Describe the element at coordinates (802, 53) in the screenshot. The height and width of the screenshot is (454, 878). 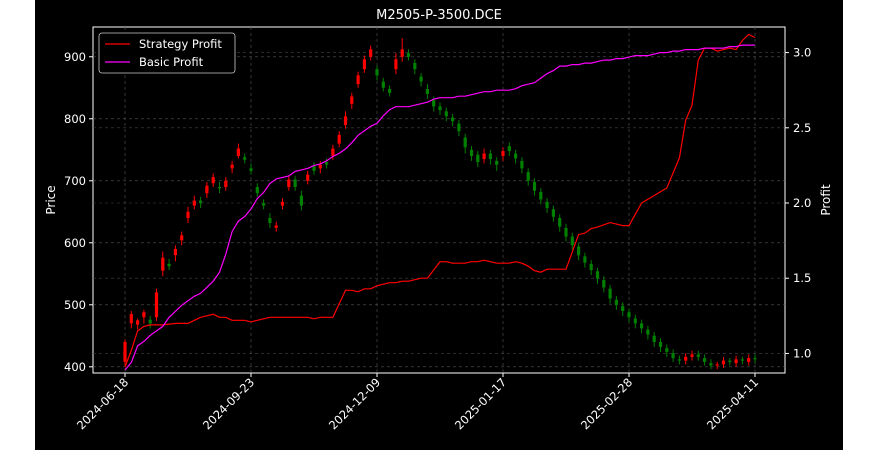
I see `y-tick-label-right: 3.0` at that location.